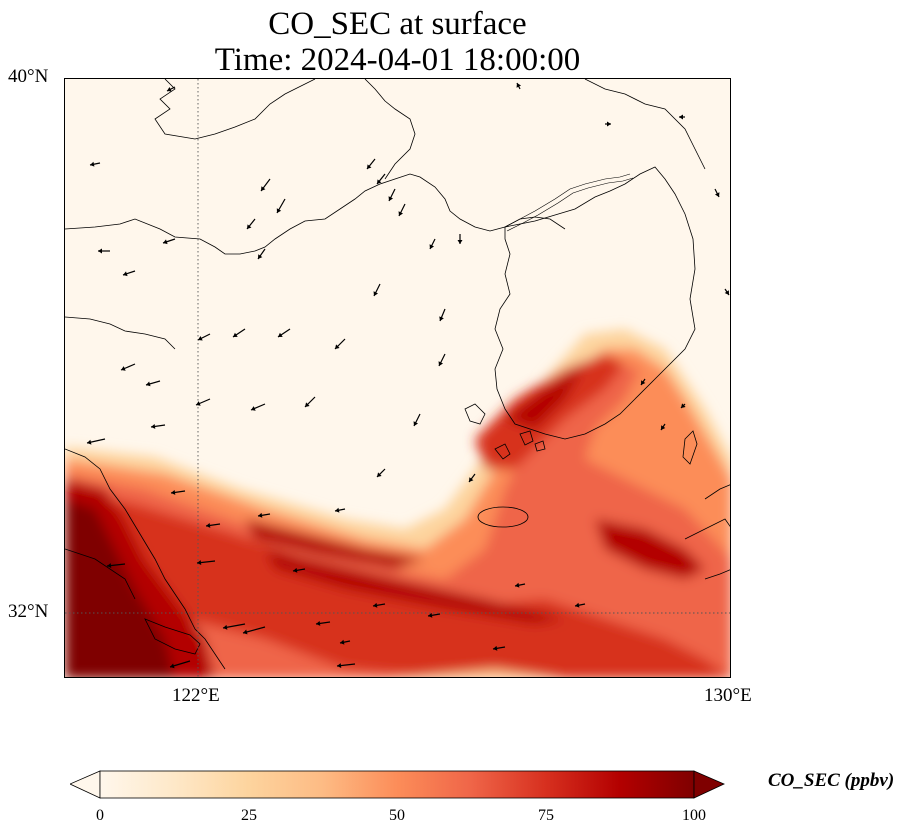 Image resolution: width=916 pixels, height=836 pixels. I want to click on colorbar-bar, so click(397, 784).